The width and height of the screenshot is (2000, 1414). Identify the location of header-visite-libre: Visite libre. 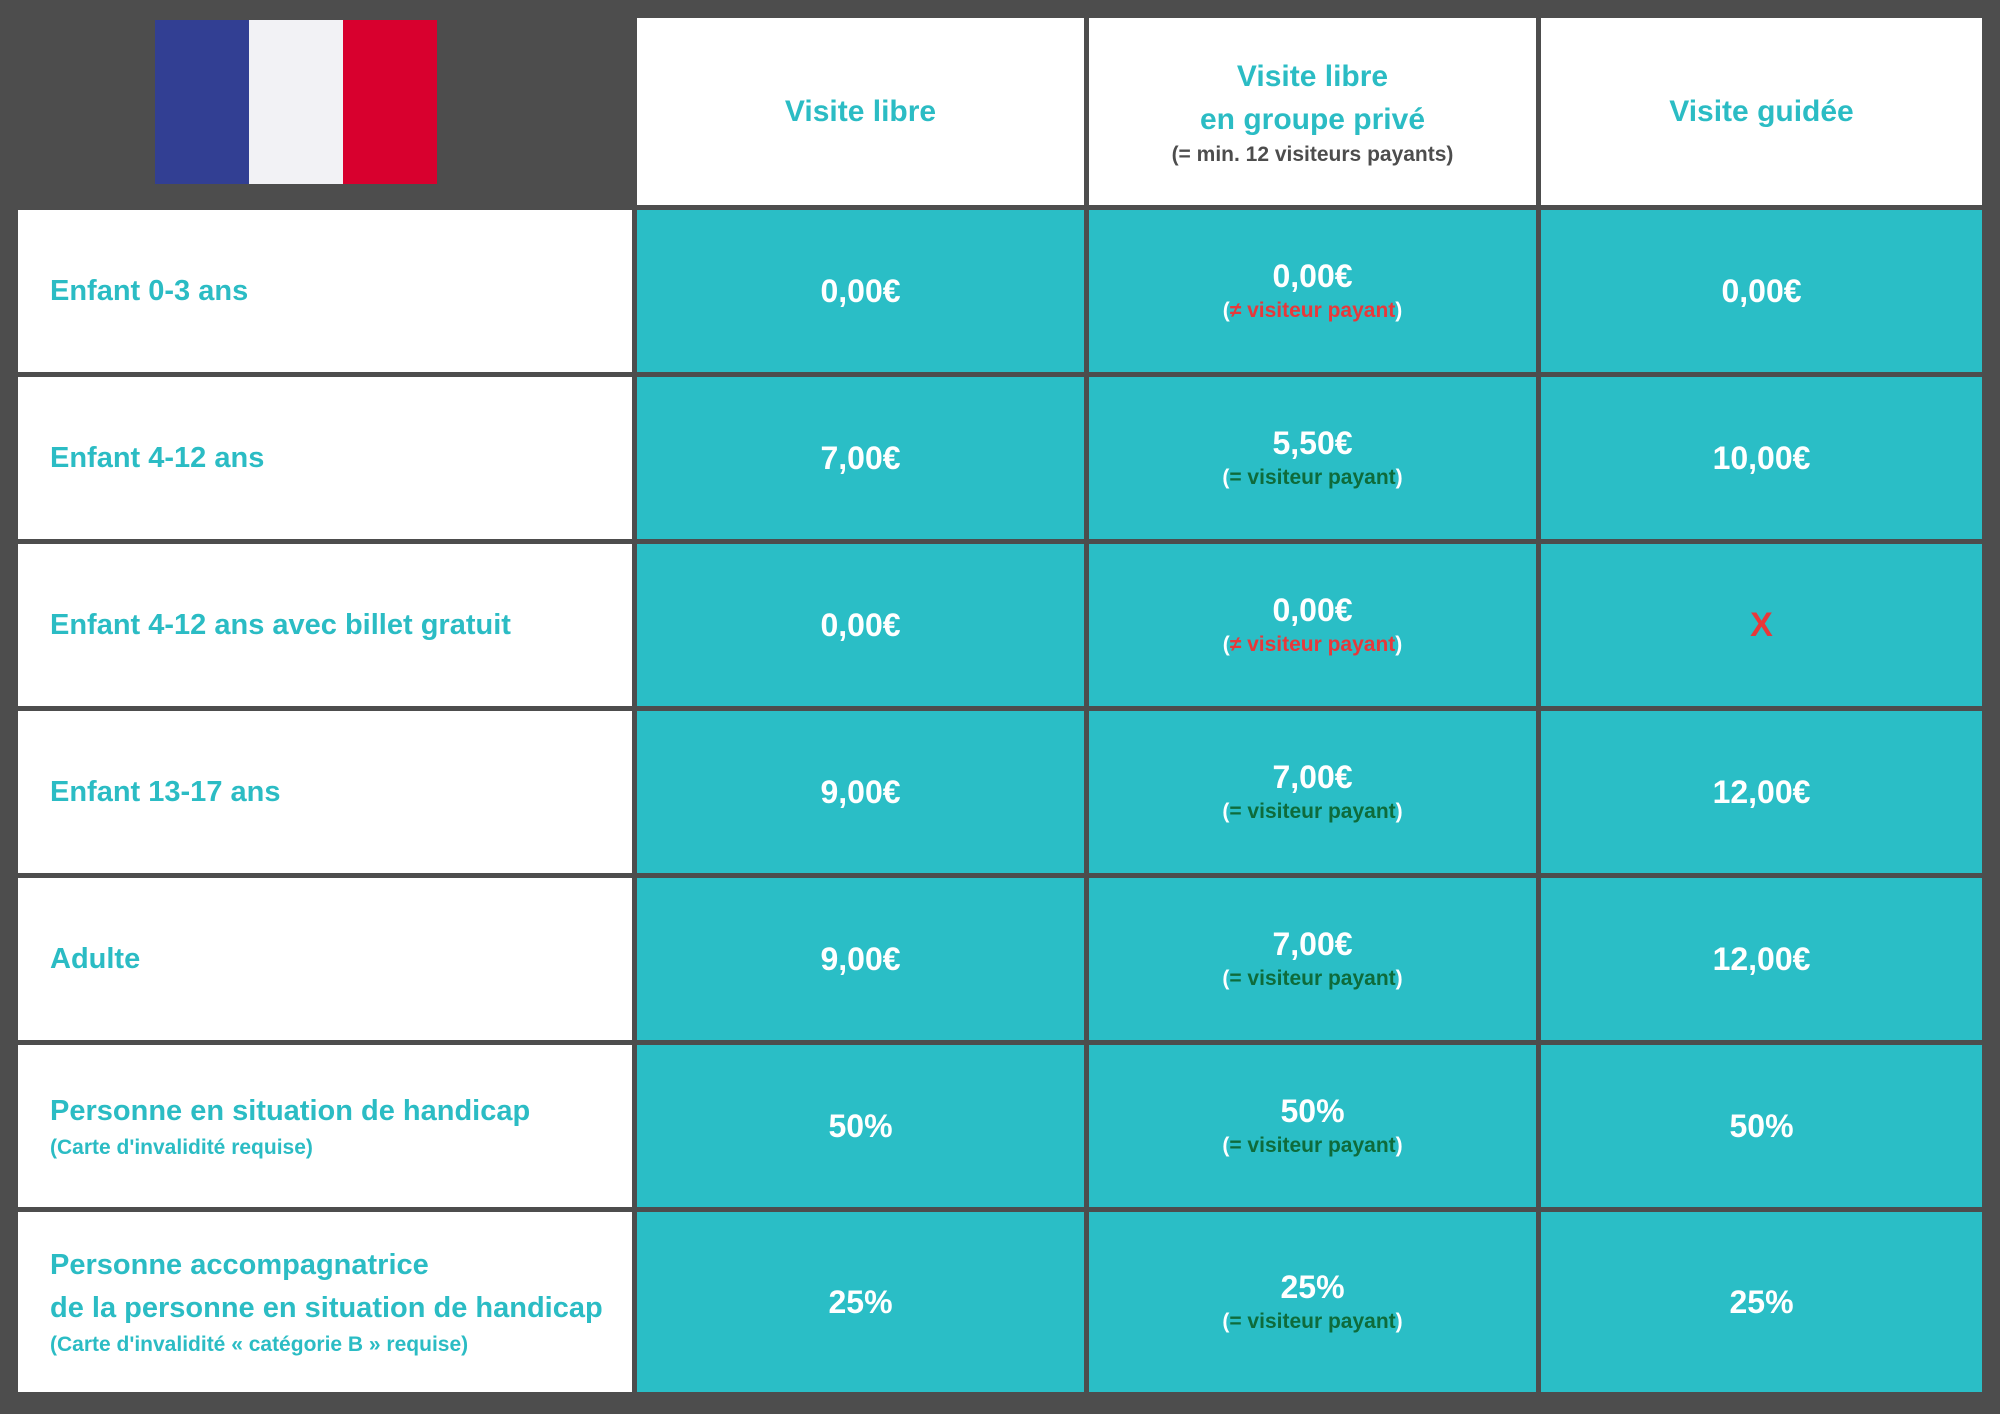
(860, 111).